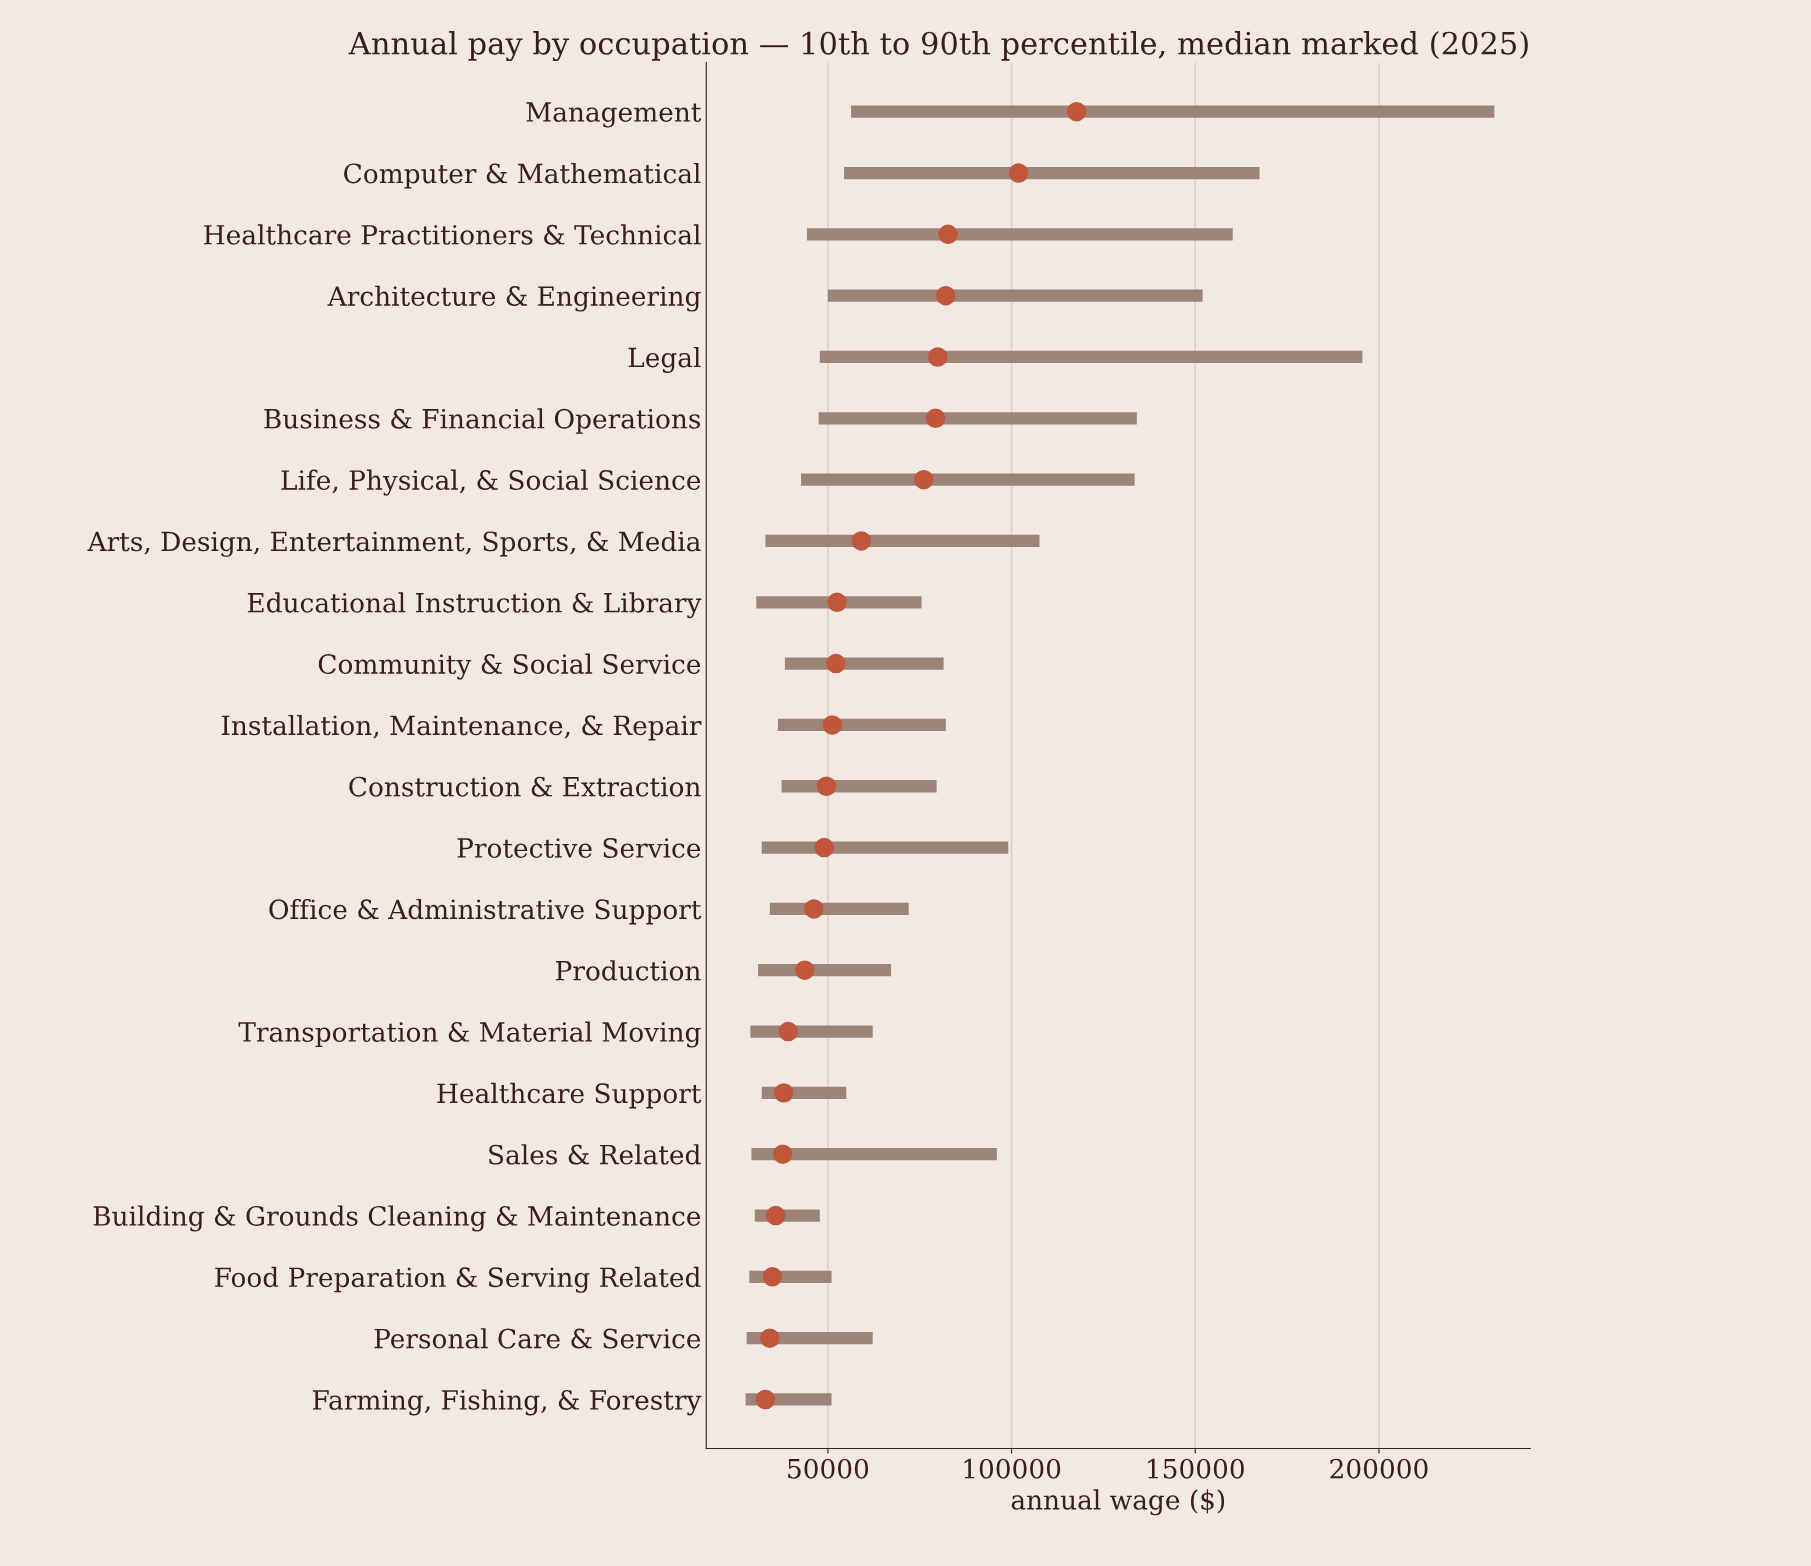  I want to click on chart-title: Annual pay by occupation — 10th to 90th percentile, median marked (2025), so click(938, 46).